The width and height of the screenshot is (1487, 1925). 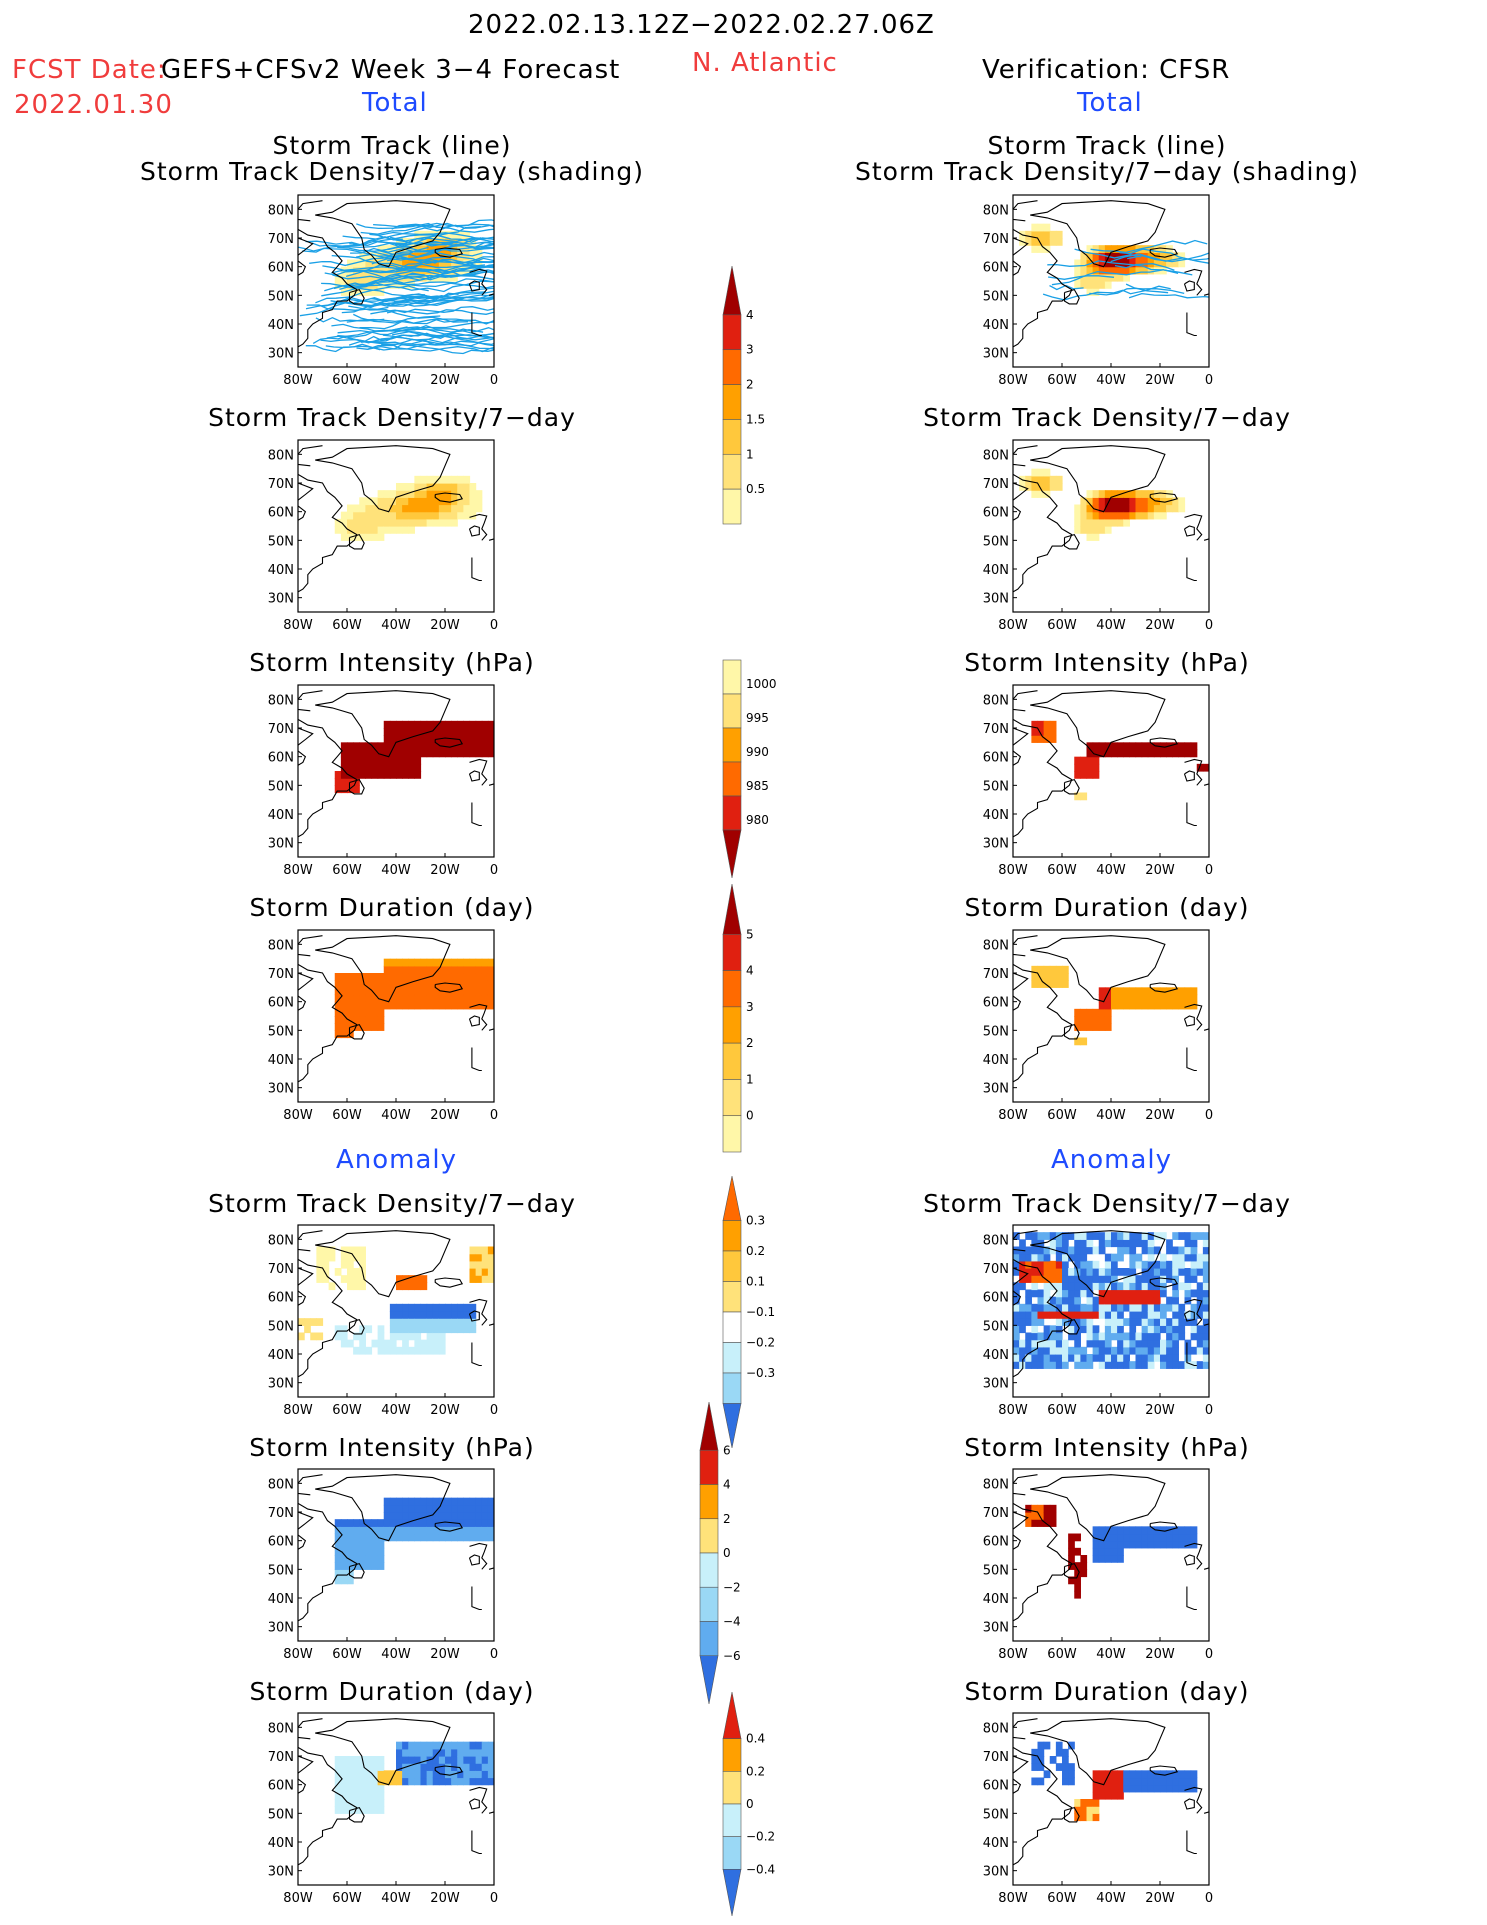 I want to click on colorbar-label: 0.5, so click(x=755, y=489).